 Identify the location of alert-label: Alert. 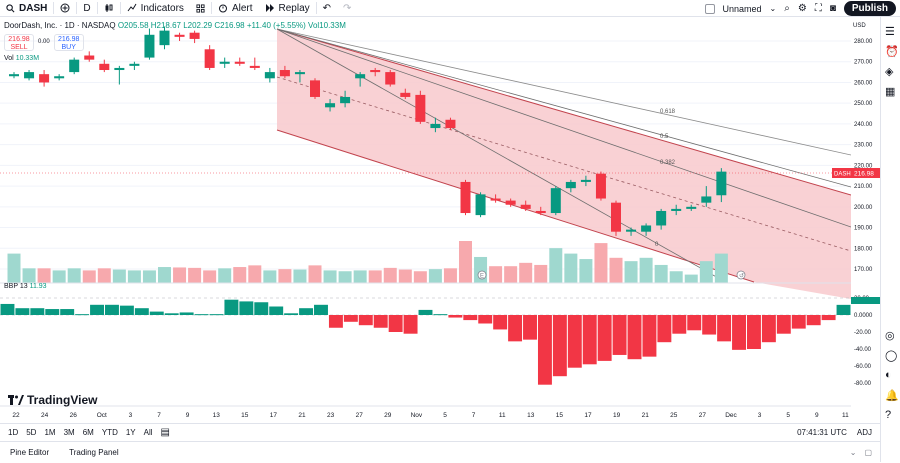
(242, 8).